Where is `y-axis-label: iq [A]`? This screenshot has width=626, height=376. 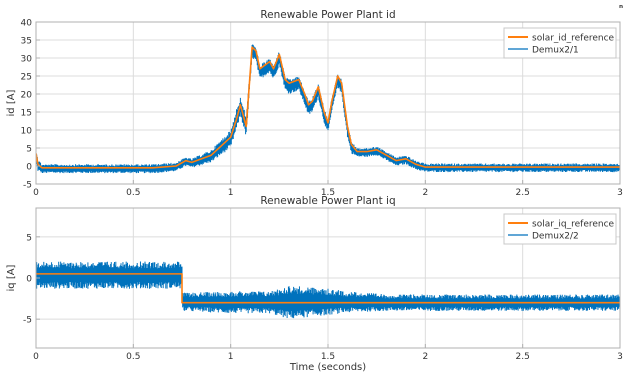 y-axis-label: iq [A] is located at coordinates (11, 277).